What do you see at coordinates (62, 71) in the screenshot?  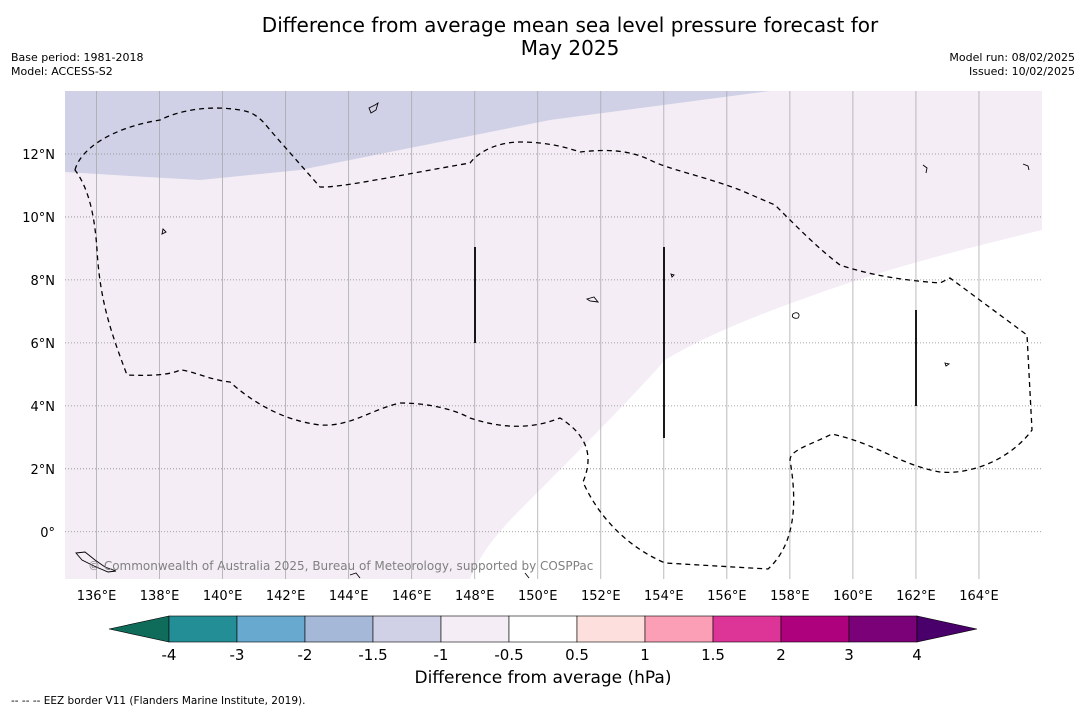 I see `model-name-text: Model: ACCESS-S2` at bounding box center [62, 71].